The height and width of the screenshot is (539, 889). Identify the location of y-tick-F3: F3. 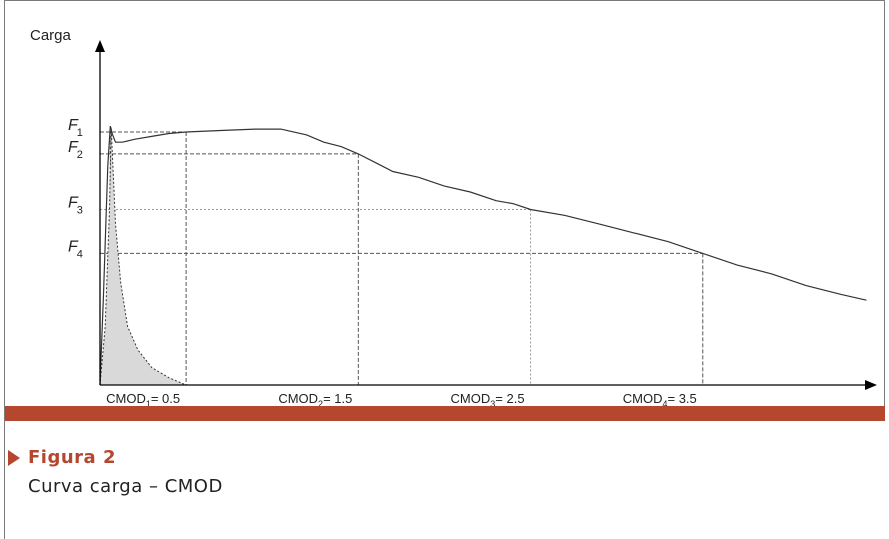
(75, 206).